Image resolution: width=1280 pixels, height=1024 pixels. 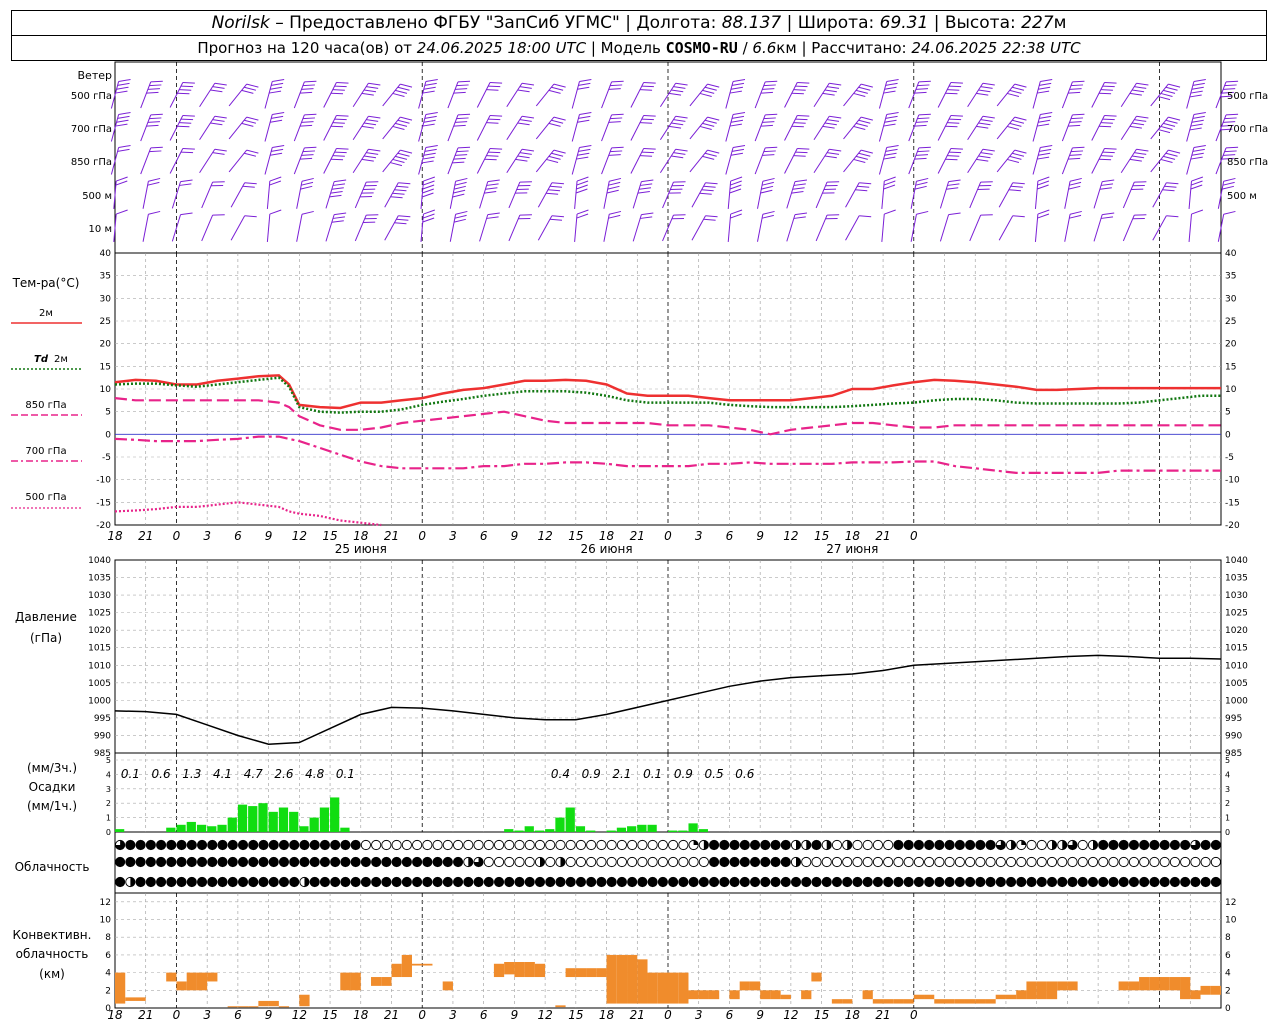 I want to click on y-tick-label-right: 4, so click(x=1228, y=974).